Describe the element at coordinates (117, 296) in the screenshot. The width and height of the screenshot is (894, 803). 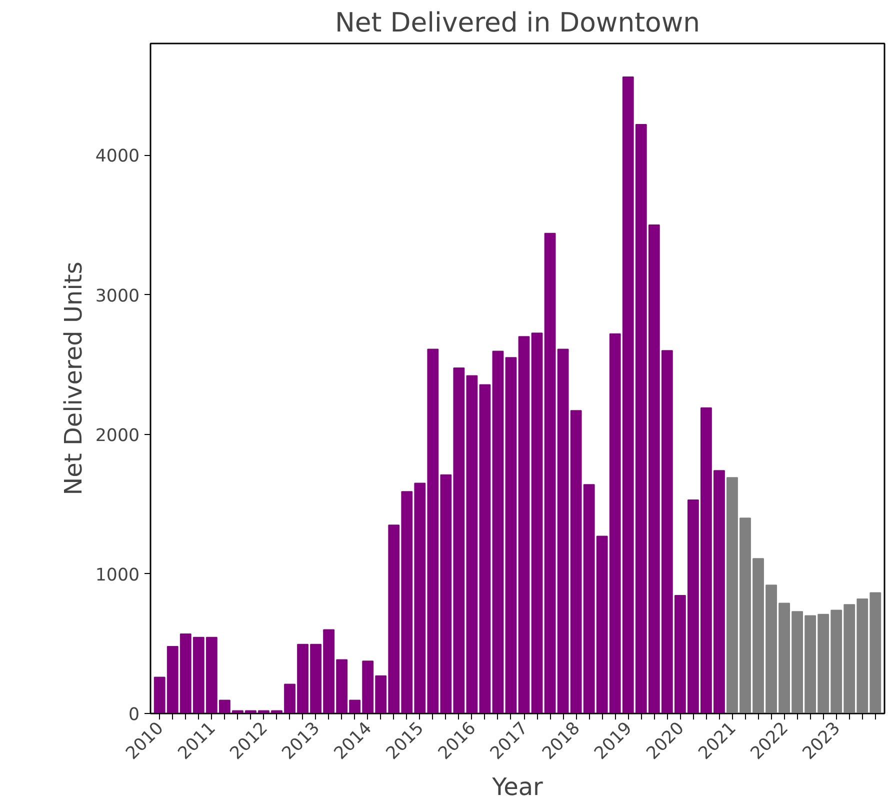
I see `y-tick-label: 3000` at that location.